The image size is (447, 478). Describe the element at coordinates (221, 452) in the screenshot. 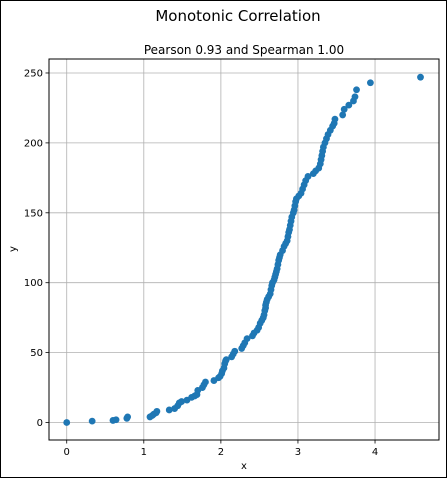

I see `x-tick-label: 2` at that location.